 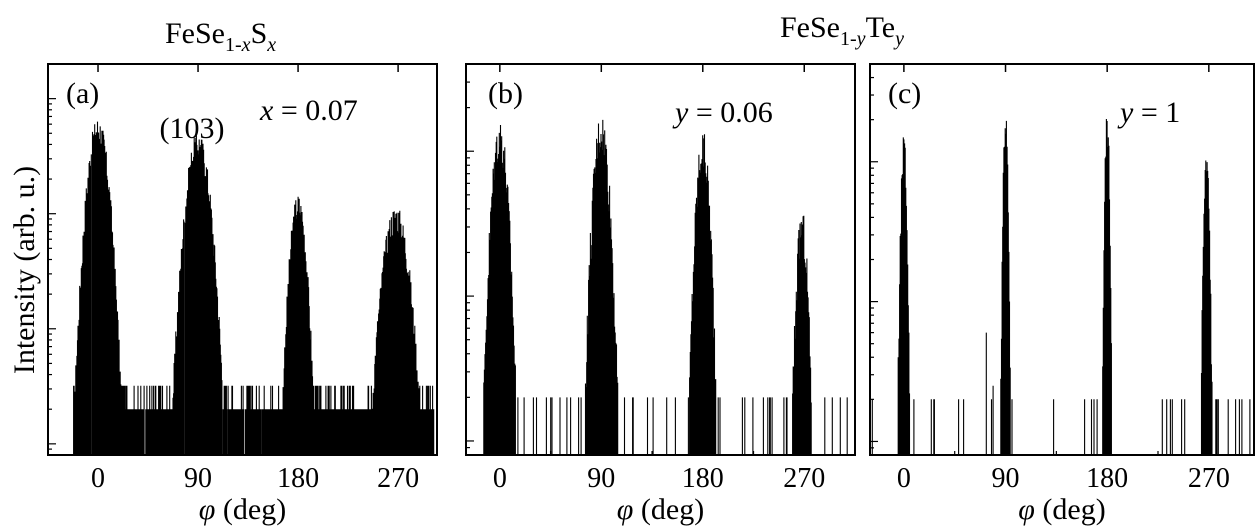 What do you see at coordinates (722, 112) in the screenshot?
I see `composition-annotation: y = 0.06` at bounding box center [722, 112].